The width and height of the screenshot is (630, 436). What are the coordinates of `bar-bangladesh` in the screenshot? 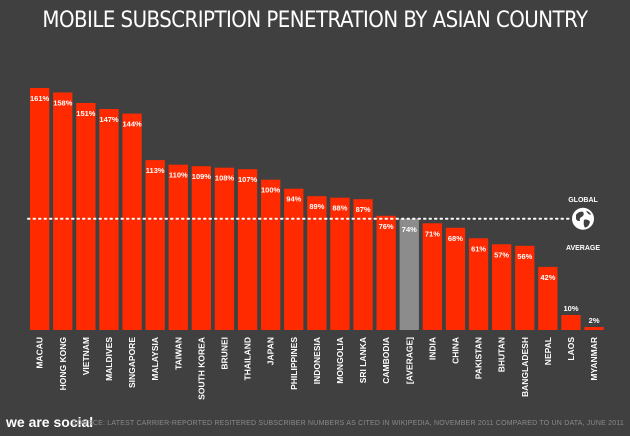 It's located at (525, 287).